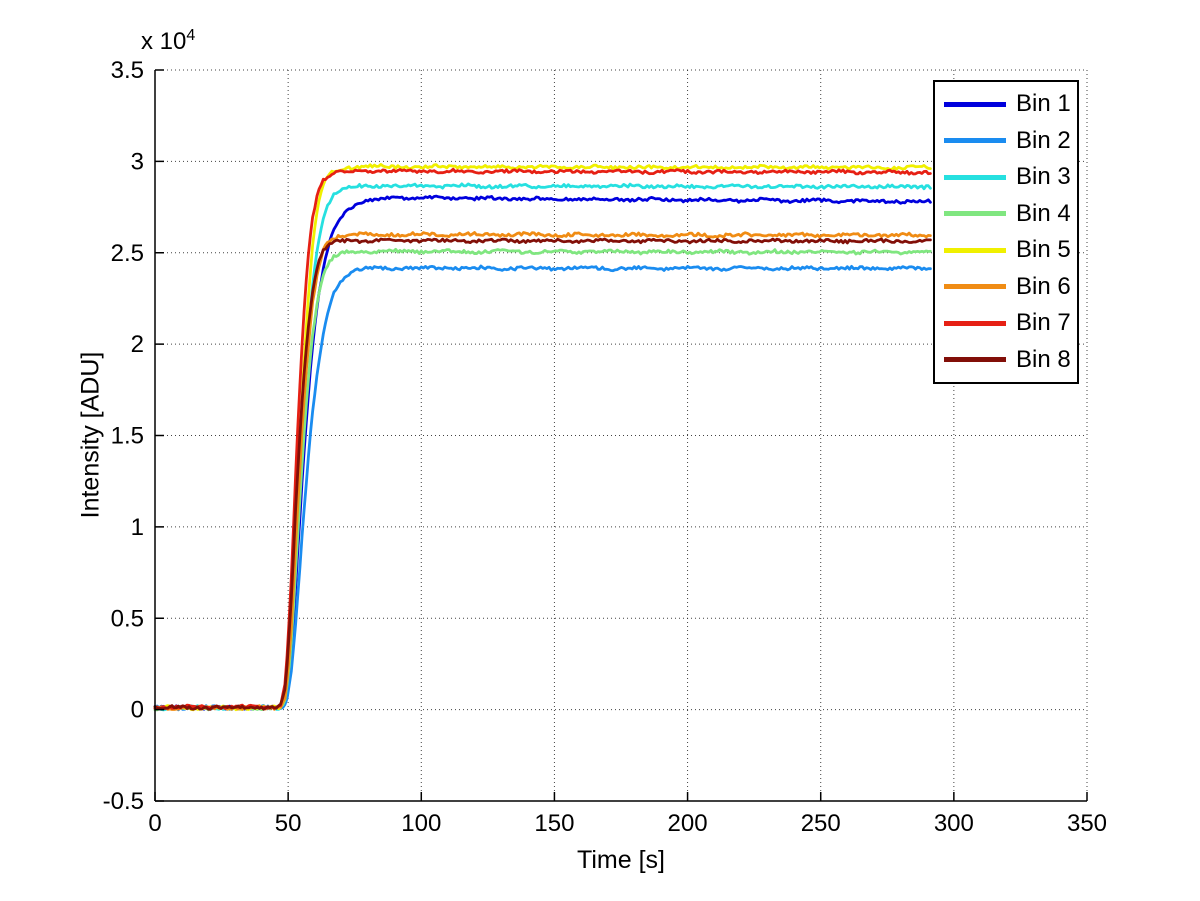 This screenshot has width=1200, height=901. Describe the element at coordinates (154, 823) in the screenshot. I see `x-tick-label: 0` at that location.